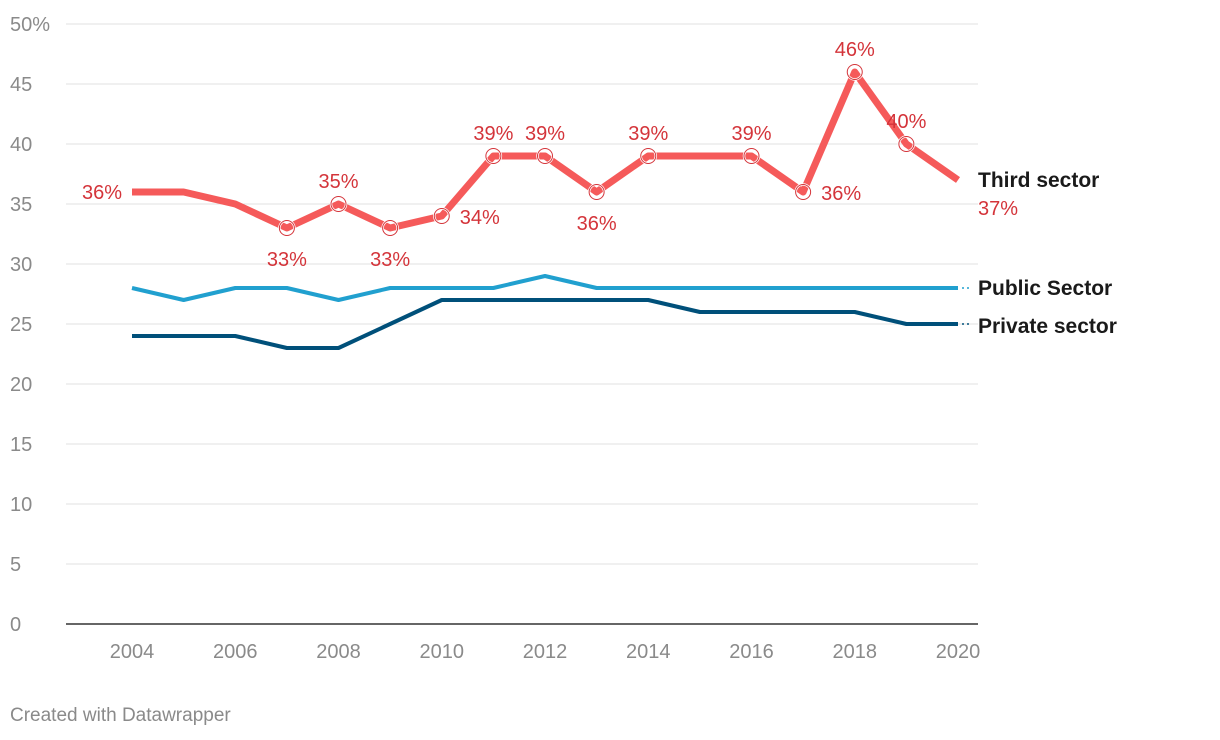  I want to click on x-tick-label: 2006, so click(235, 652).